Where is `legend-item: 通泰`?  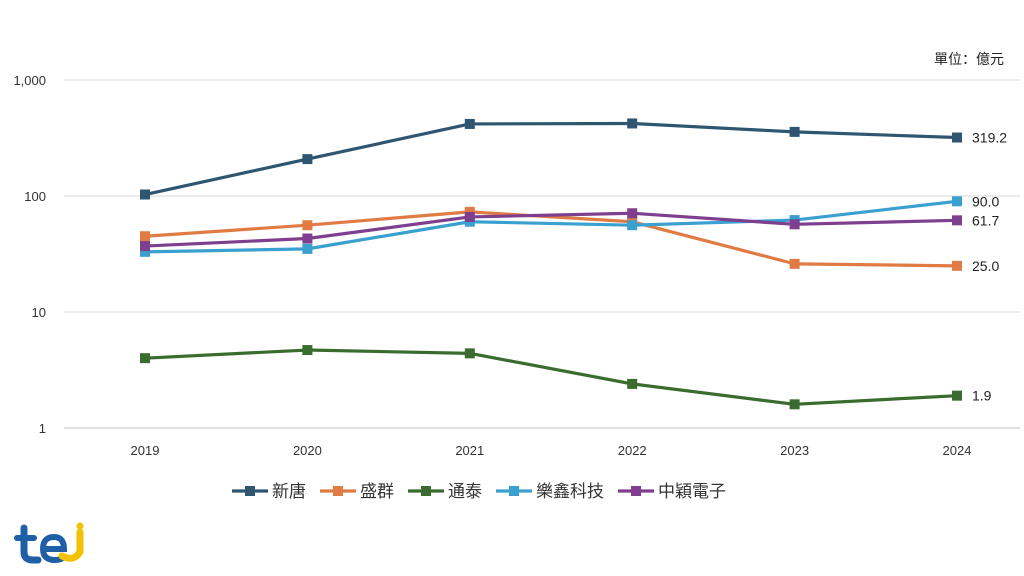
legend-item: 通泰 is located at coordinates (445, 492).